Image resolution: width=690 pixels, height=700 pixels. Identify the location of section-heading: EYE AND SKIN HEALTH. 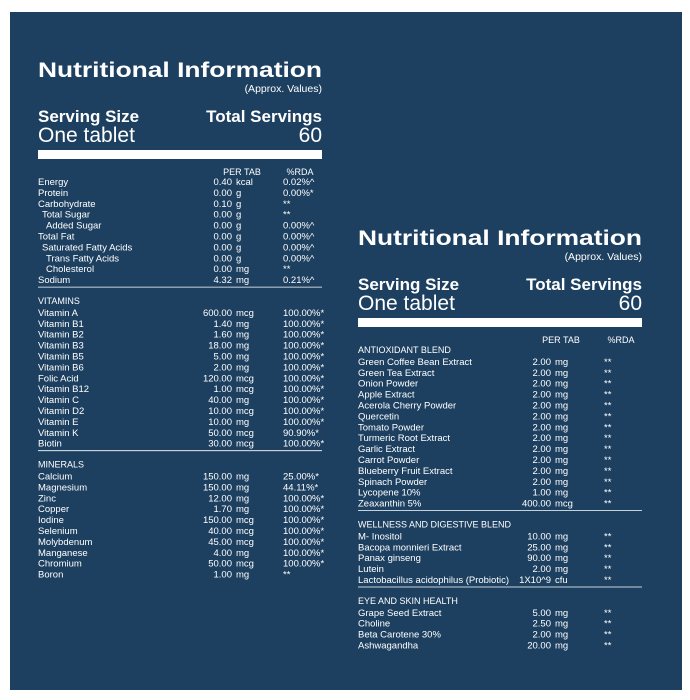
(408, 601).